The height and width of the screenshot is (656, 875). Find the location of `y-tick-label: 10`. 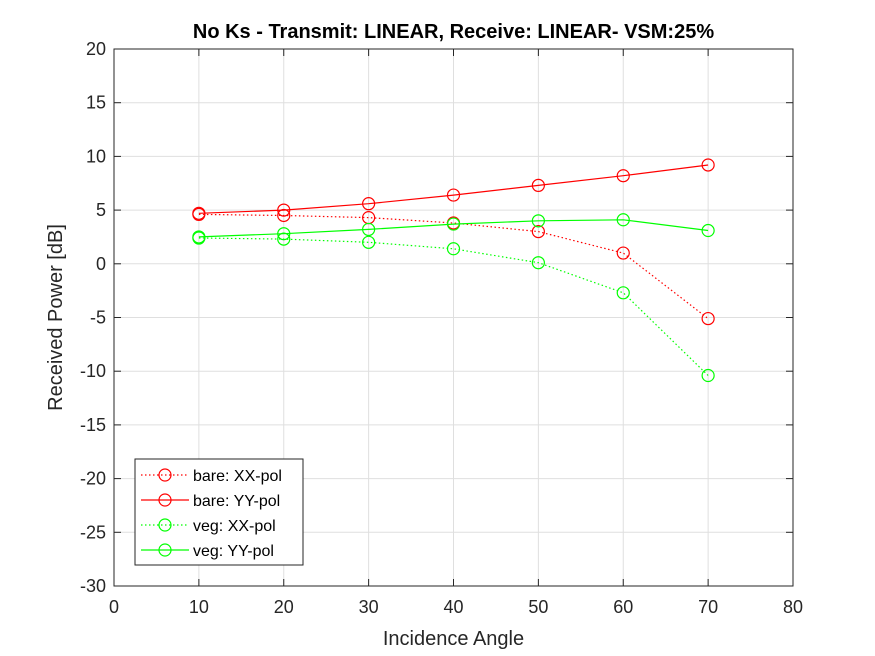

y-tick-label: 10 is located at coordinates (96, 156).